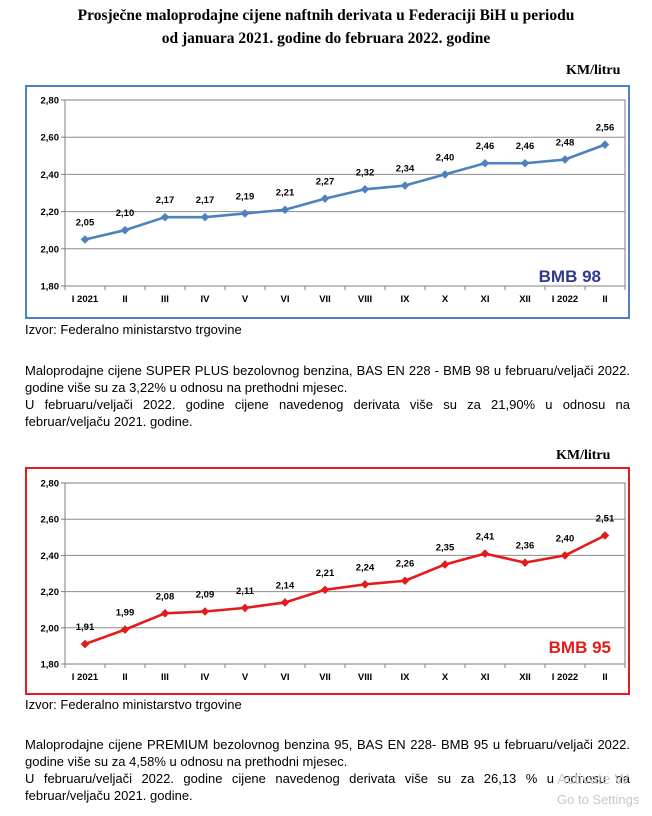 Image resolution: width=652 pixels, height=816 pixels. What do you see at coordinates (85, 627) in the screenshot?
I see `chart2-data-label: 1,91` at bounding box center [85, 627].